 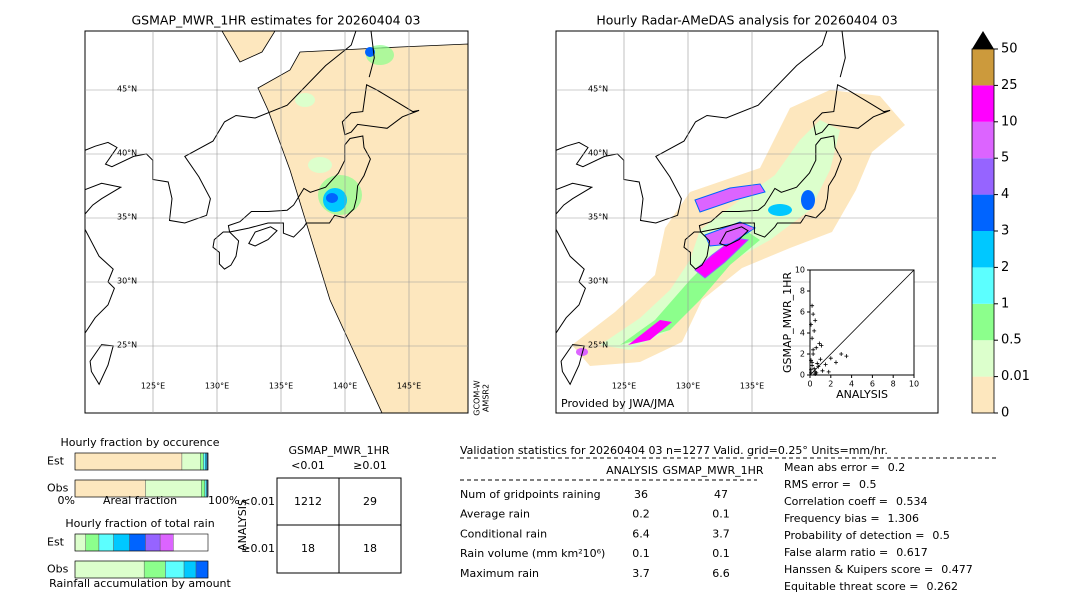 I want to click on lon-label: 135°E, so click(x=281, y=386).